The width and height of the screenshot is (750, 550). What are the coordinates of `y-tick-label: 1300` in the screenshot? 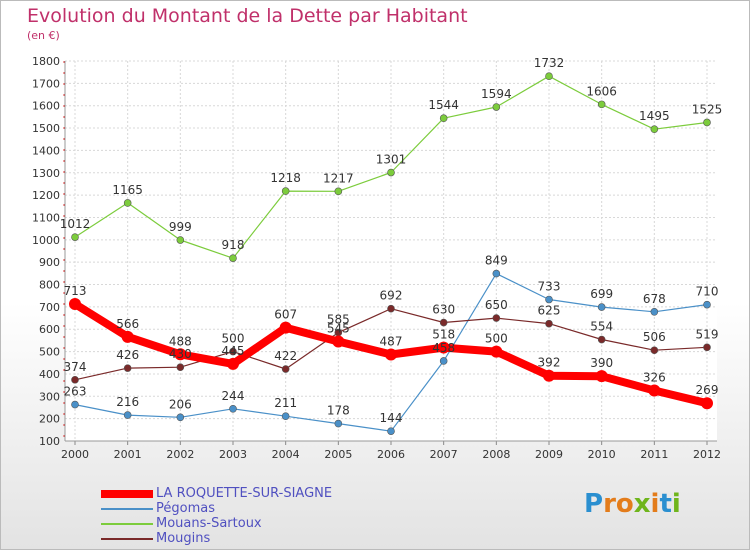 It's located at (46, 173).